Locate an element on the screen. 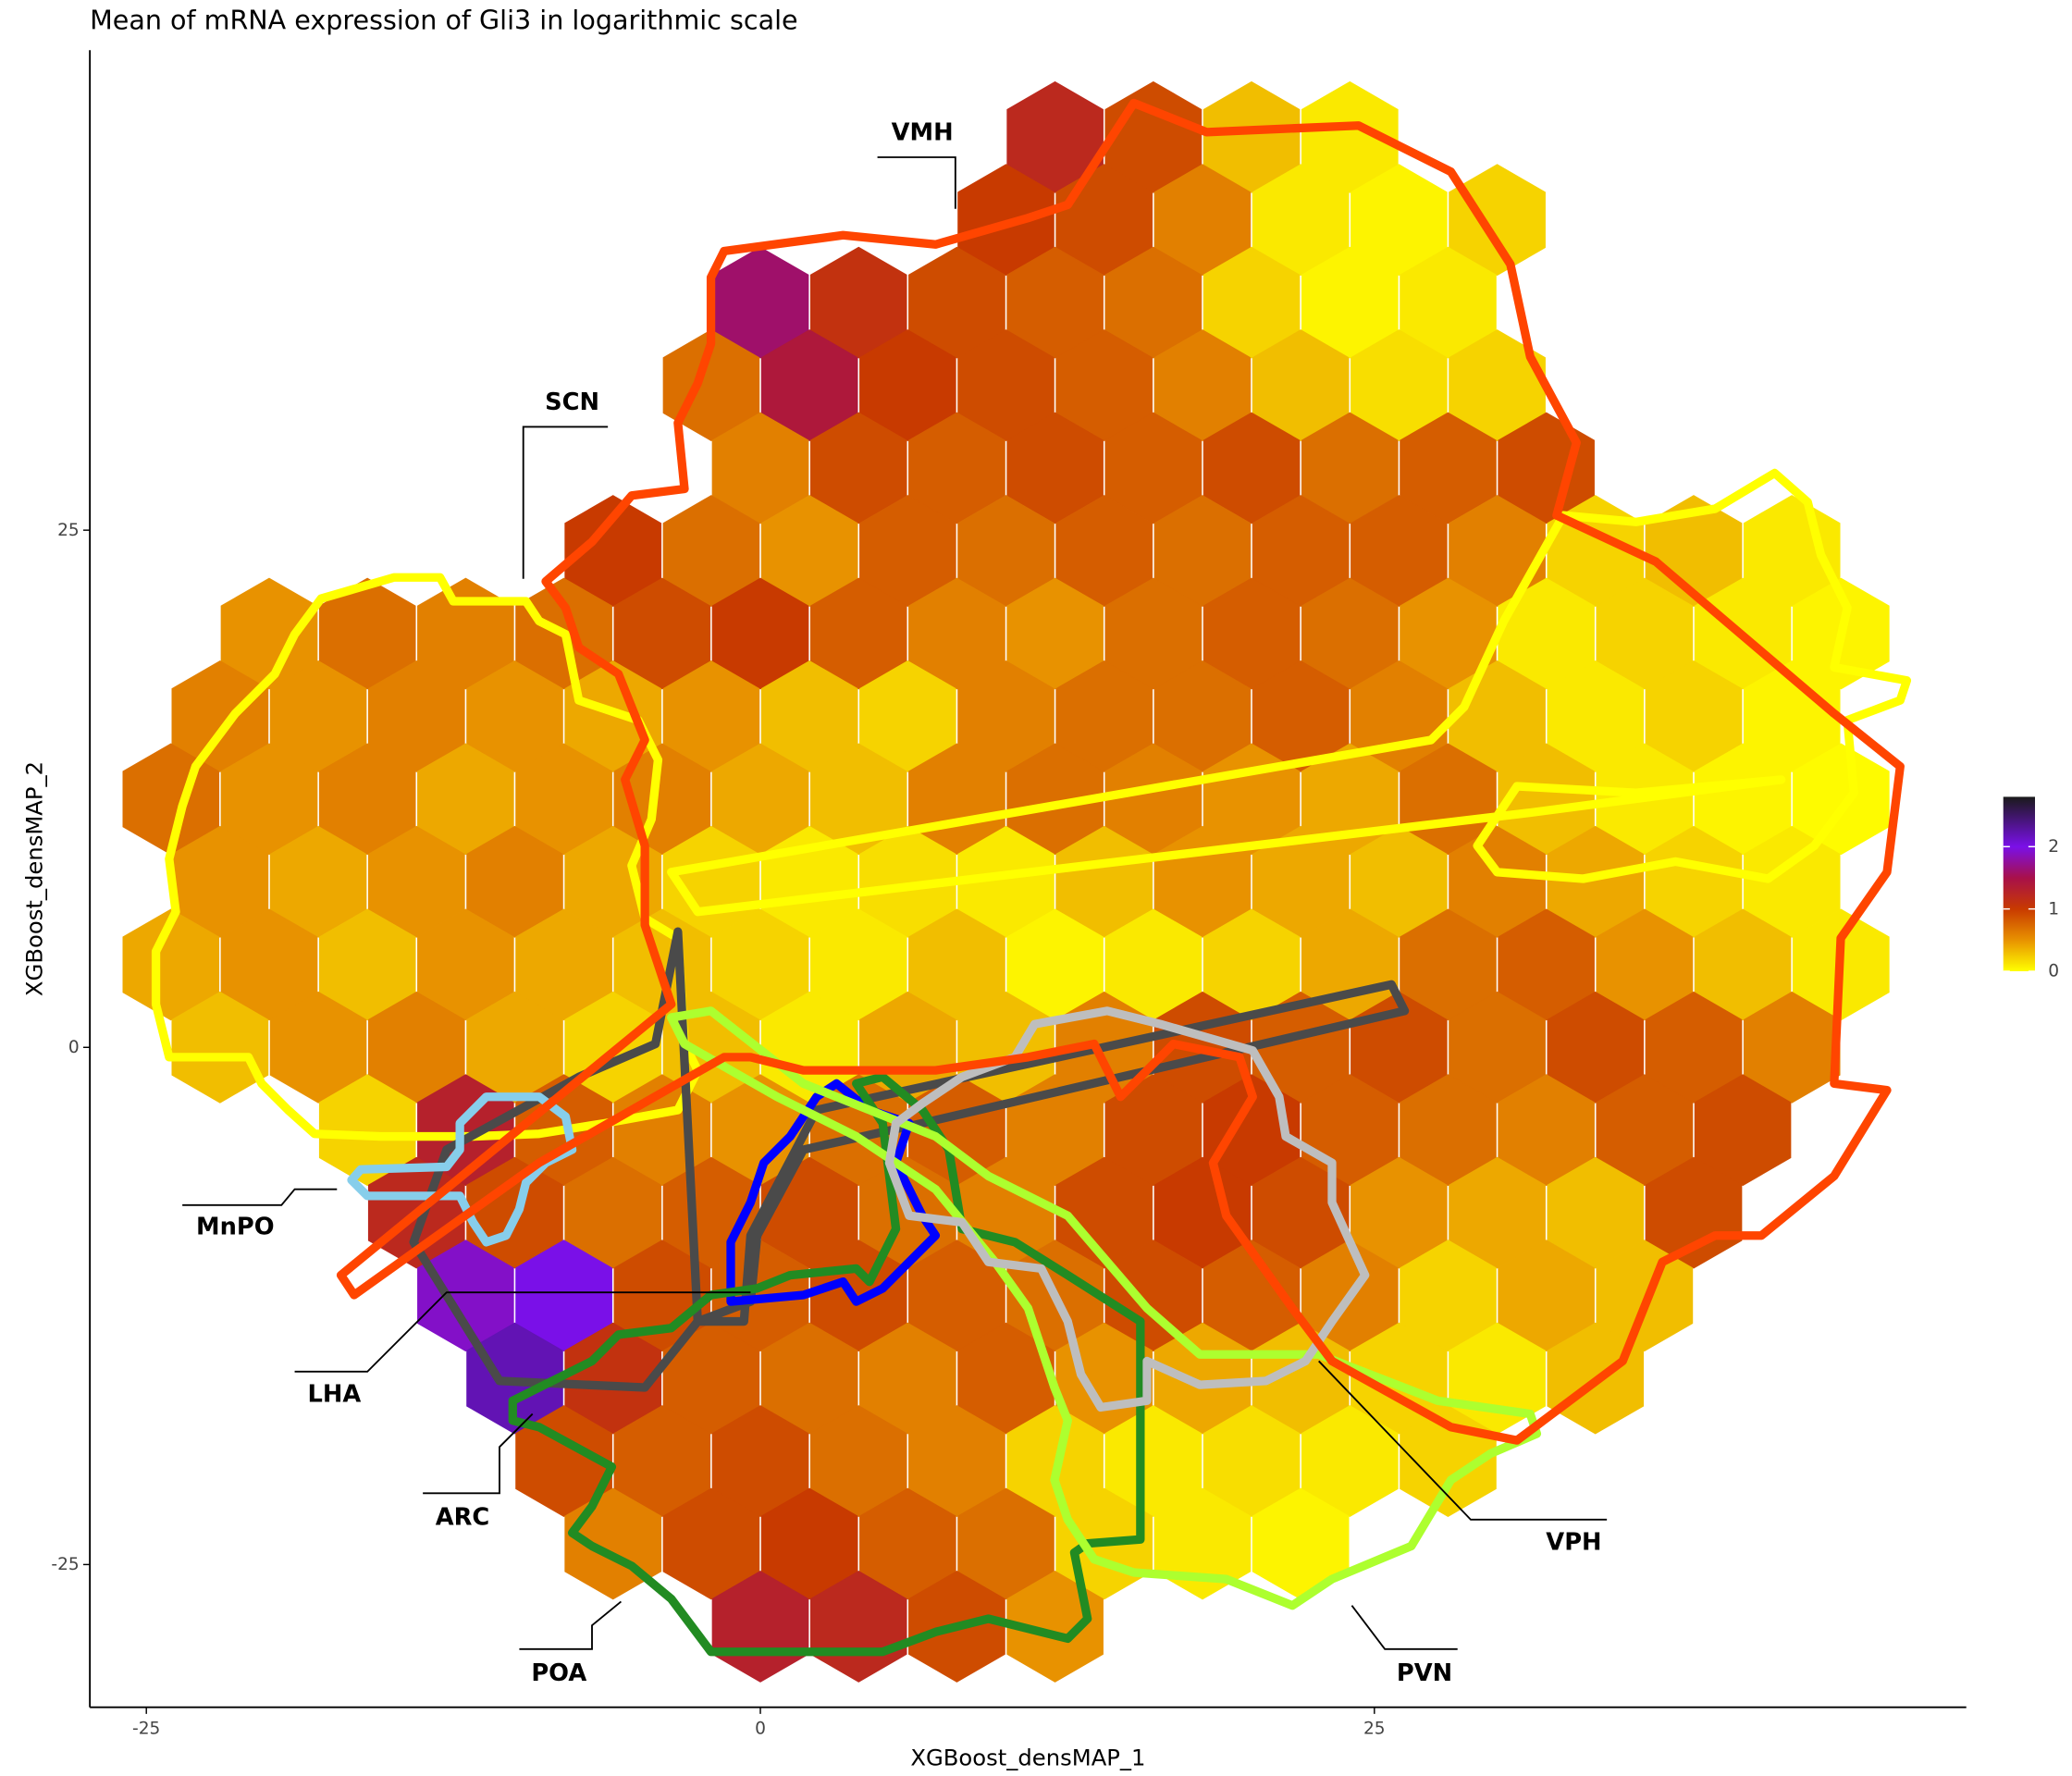 This screenshot has height=1776, width=2072. region-label: ARC is located at coordinates (463, 1518).